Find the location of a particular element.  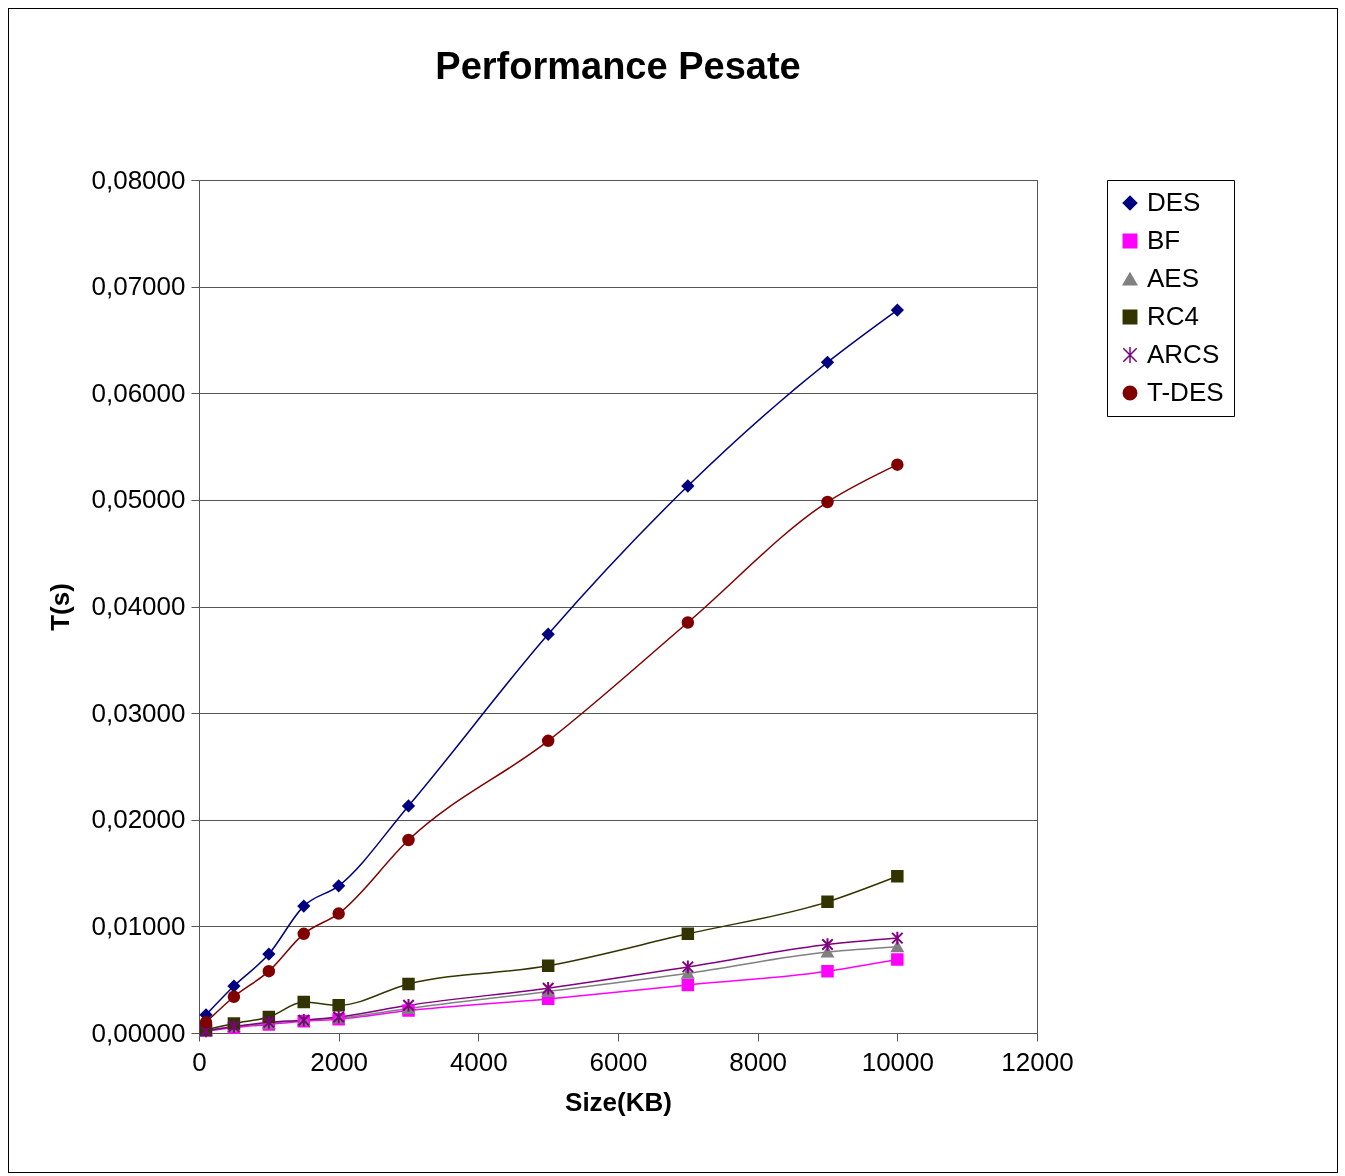

x-tick-label: 6000 is located at coordinates (618, 1061).